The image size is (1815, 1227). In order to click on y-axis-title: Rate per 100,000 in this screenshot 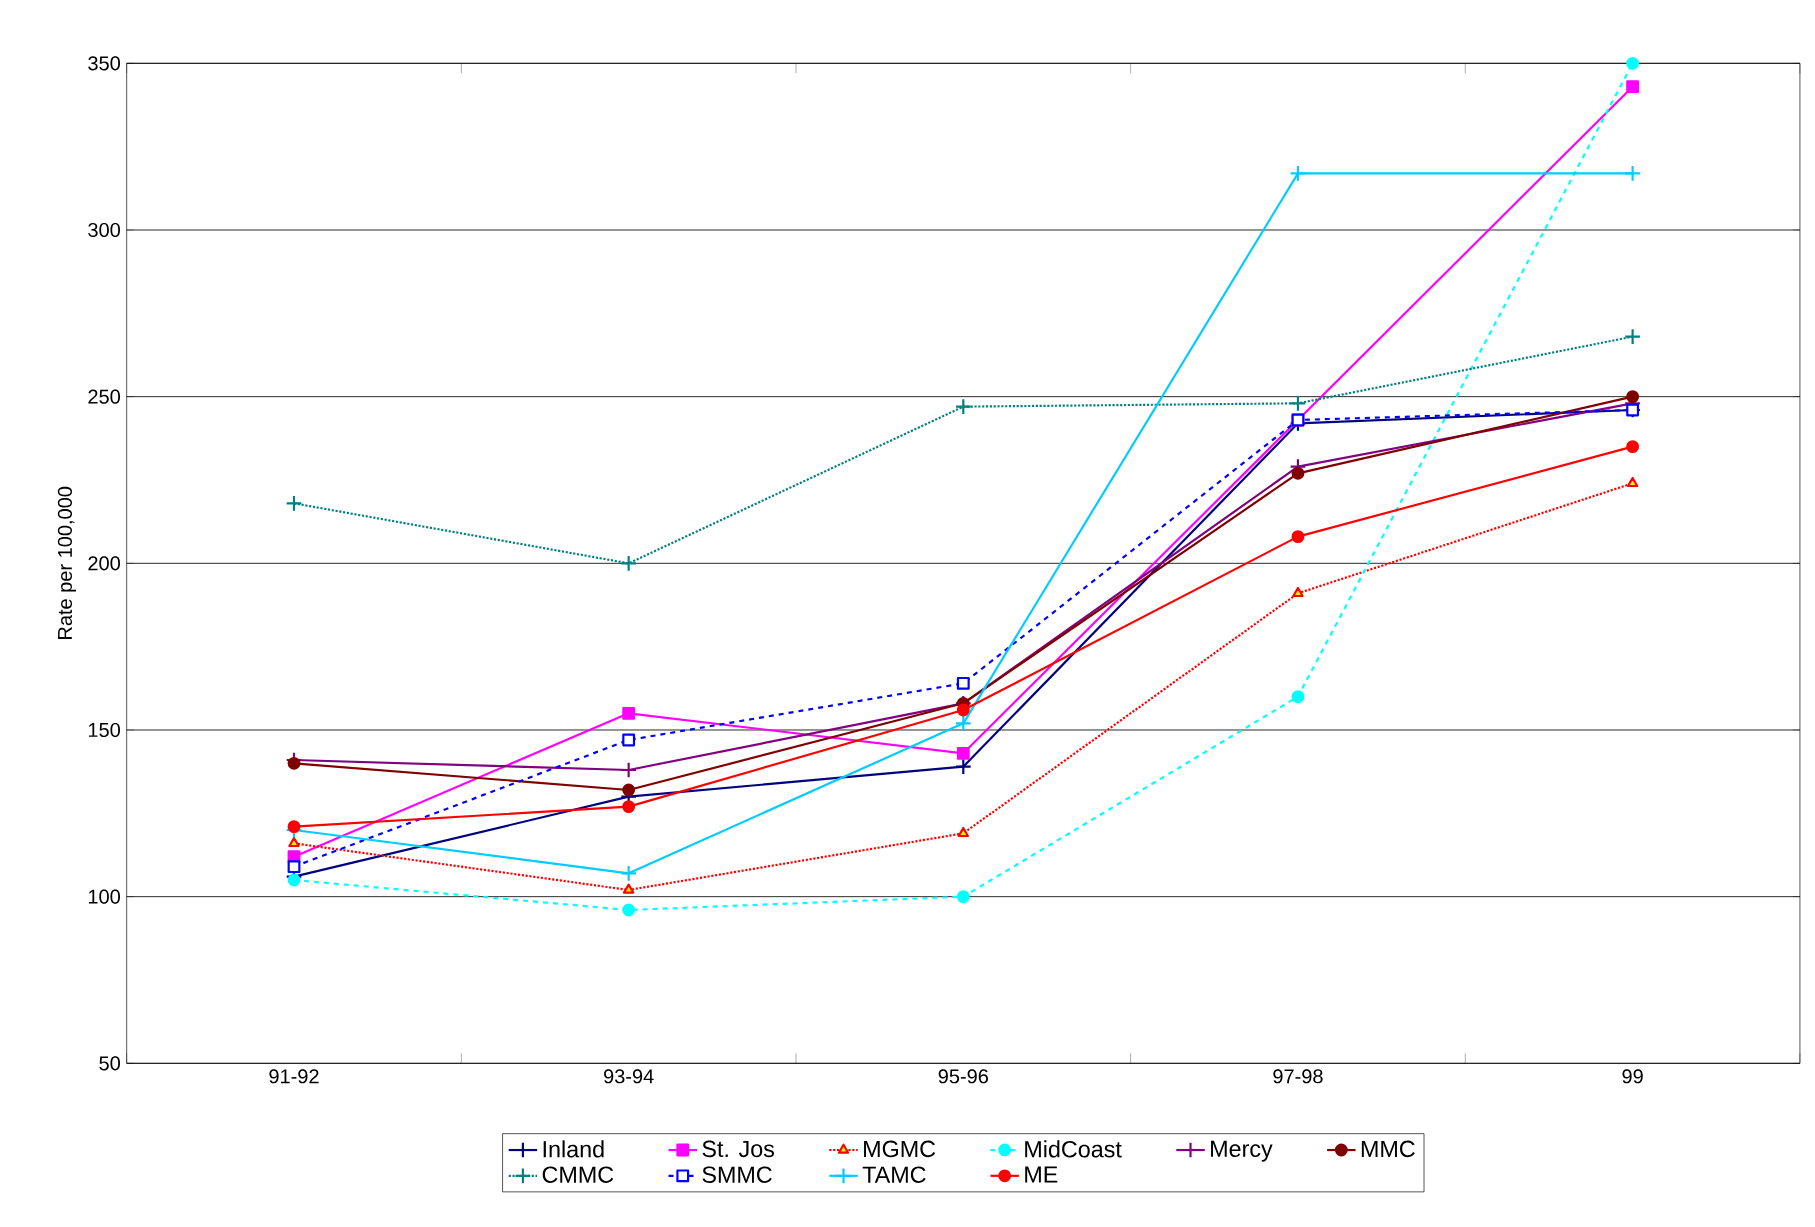, I will do `click(66, 563)`.